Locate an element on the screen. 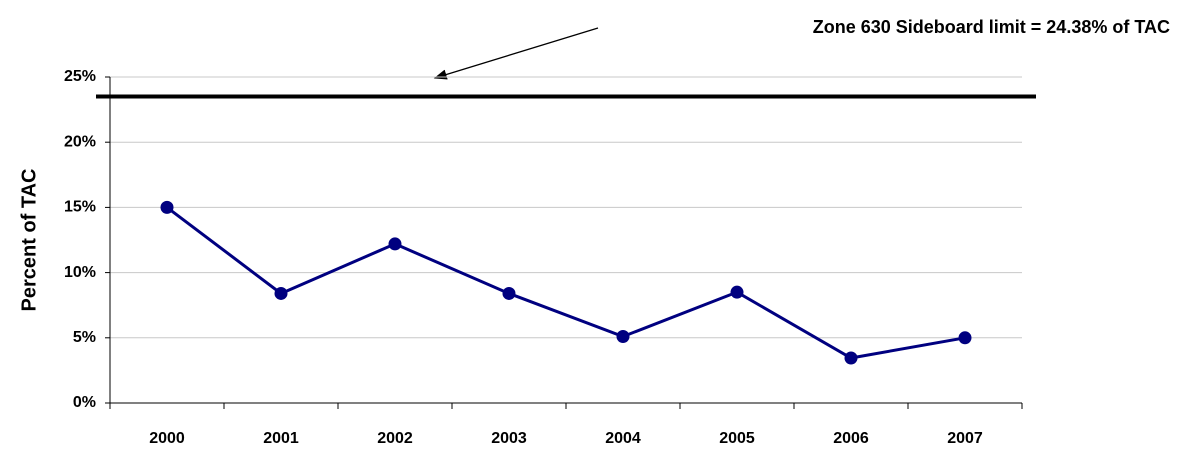  annotation-arrow is located at coordinates (516, 53).